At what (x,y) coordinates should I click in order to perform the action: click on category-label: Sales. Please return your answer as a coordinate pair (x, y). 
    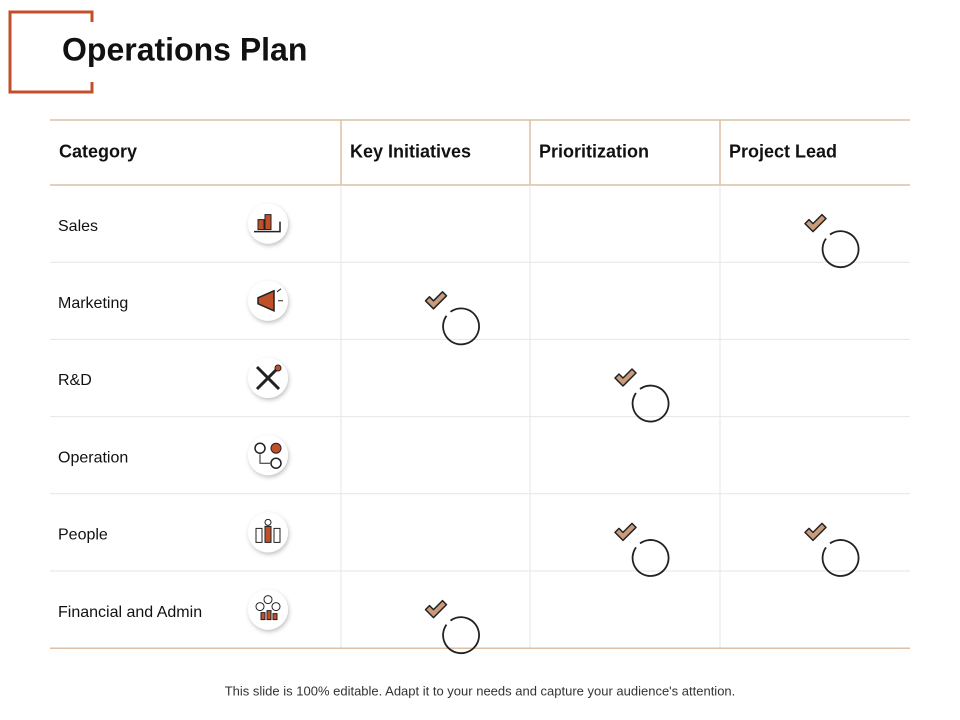
    Looking at the image, I should click on (78, 226).